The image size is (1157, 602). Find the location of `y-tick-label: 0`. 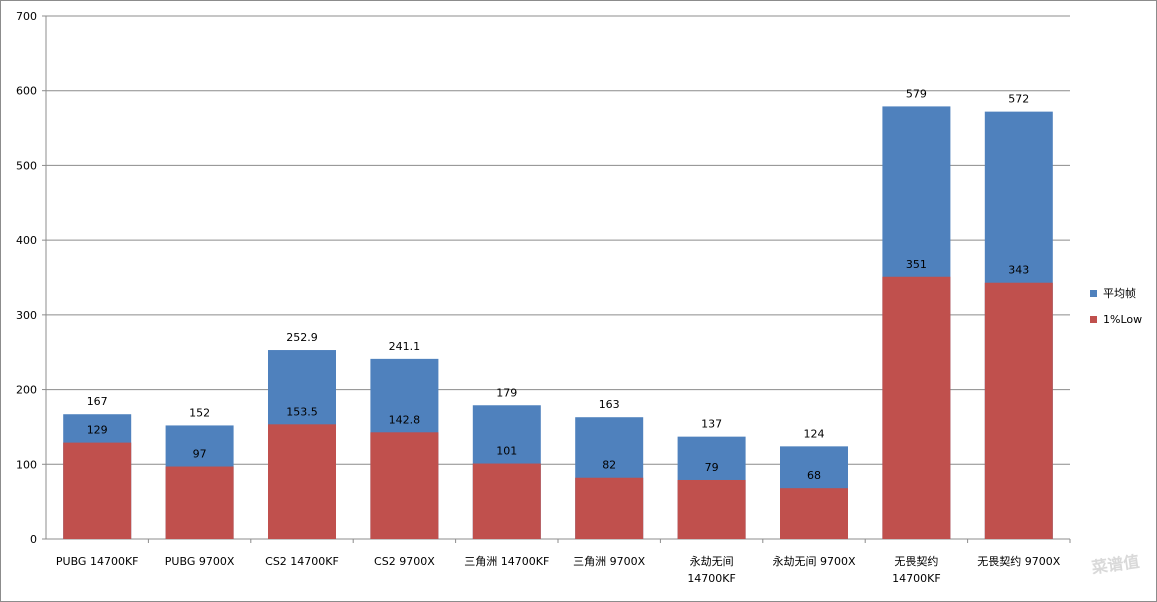

y-tick-label: 0 is located at coordinates (33, 539).